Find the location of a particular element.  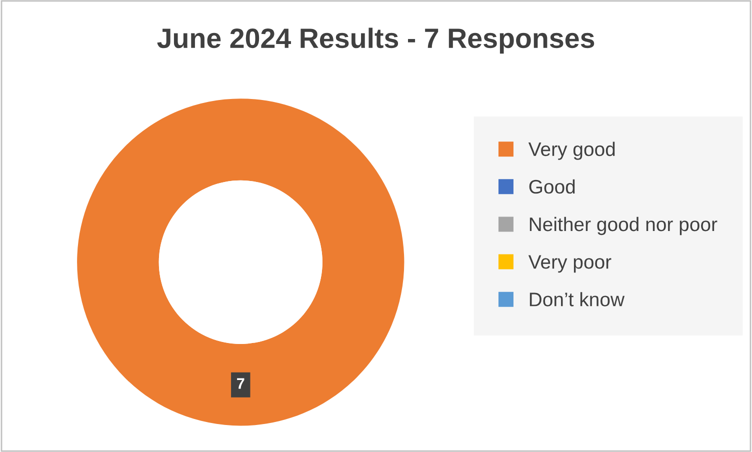

chart-title: June 2024 Results - 7 Responses is located at coordinates (375, 41).